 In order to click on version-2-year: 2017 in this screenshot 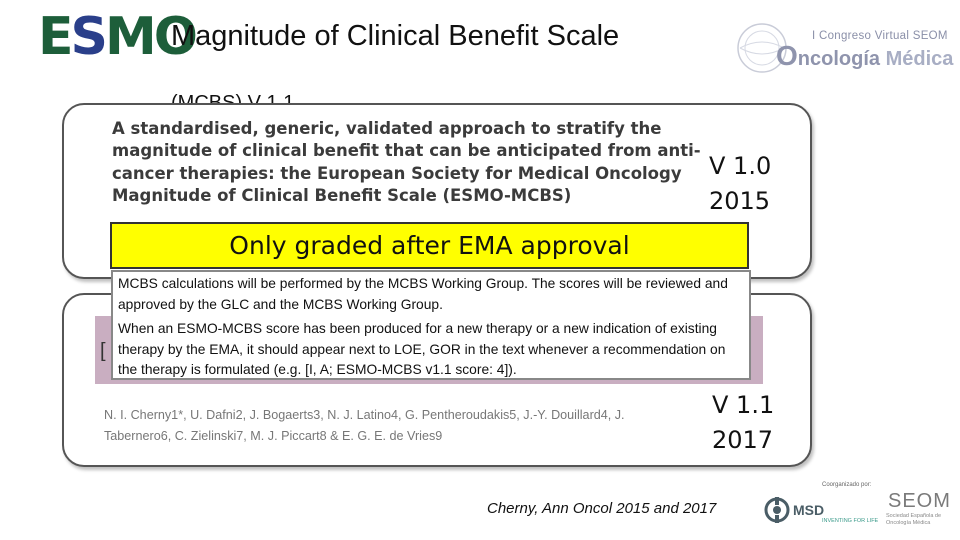, I will do `click(743, 440)`.